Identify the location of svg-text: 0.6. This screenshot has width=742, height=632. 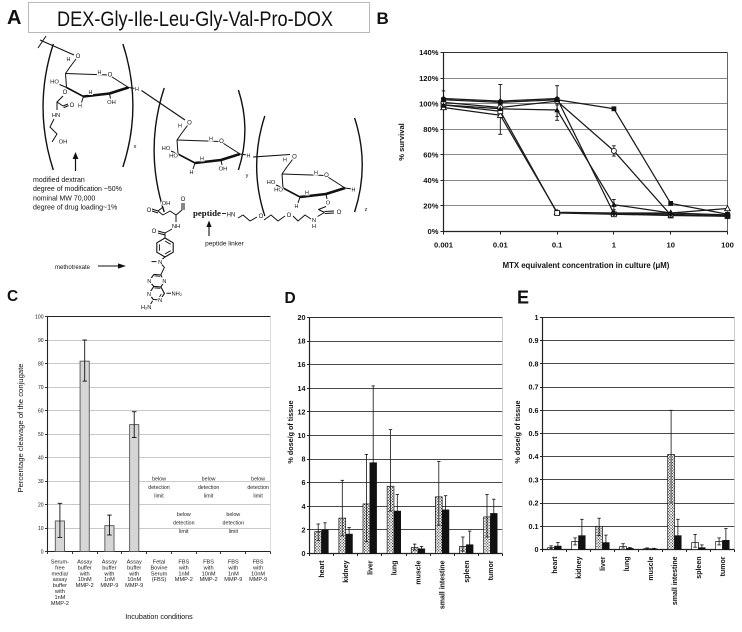
(534, 410).